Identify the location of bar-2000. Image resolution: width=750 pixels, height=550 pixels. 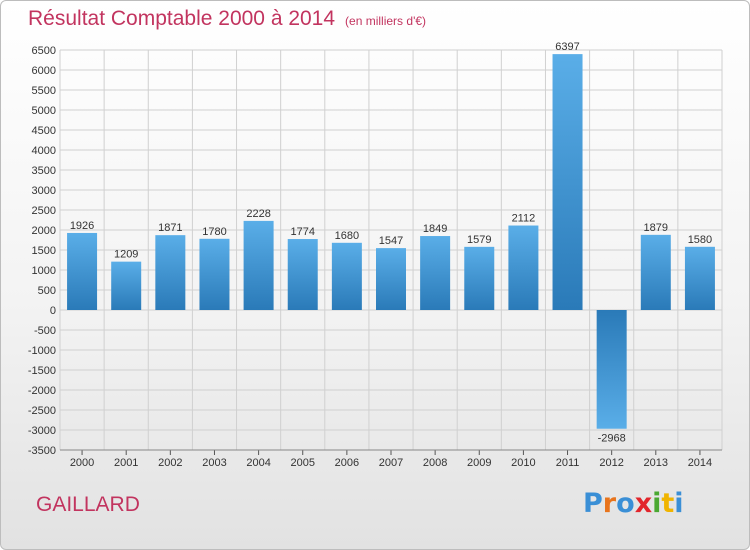
(82, 271).